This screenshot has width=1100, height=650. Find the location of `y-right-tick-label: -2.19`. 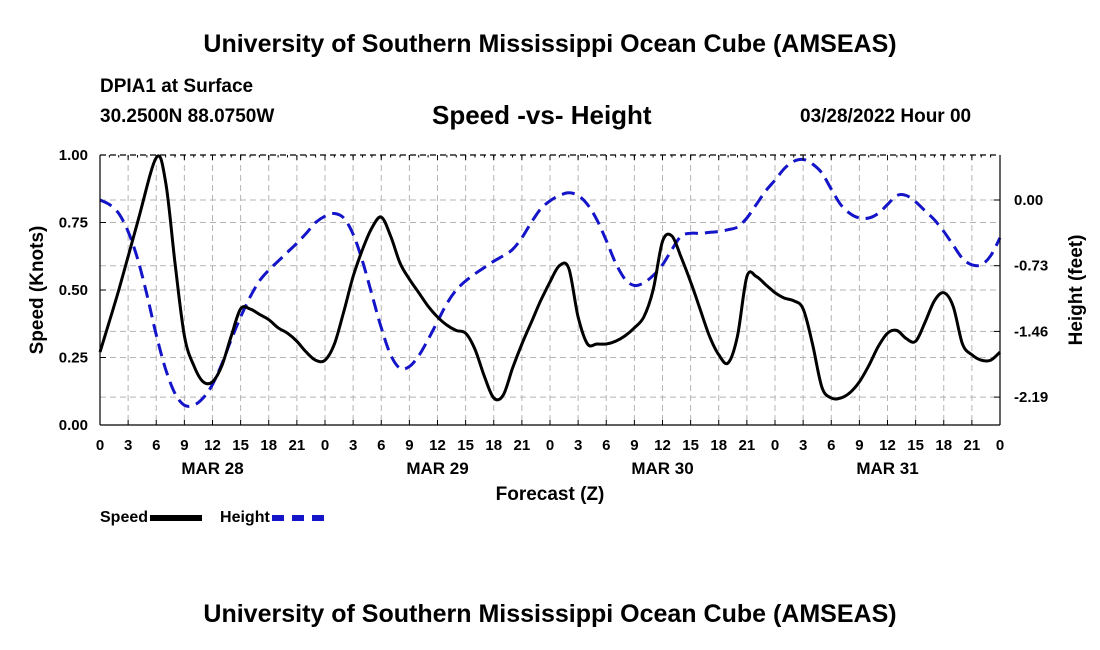

y-right-tick-label: -2.19 is located at coordinates (1031, 397).